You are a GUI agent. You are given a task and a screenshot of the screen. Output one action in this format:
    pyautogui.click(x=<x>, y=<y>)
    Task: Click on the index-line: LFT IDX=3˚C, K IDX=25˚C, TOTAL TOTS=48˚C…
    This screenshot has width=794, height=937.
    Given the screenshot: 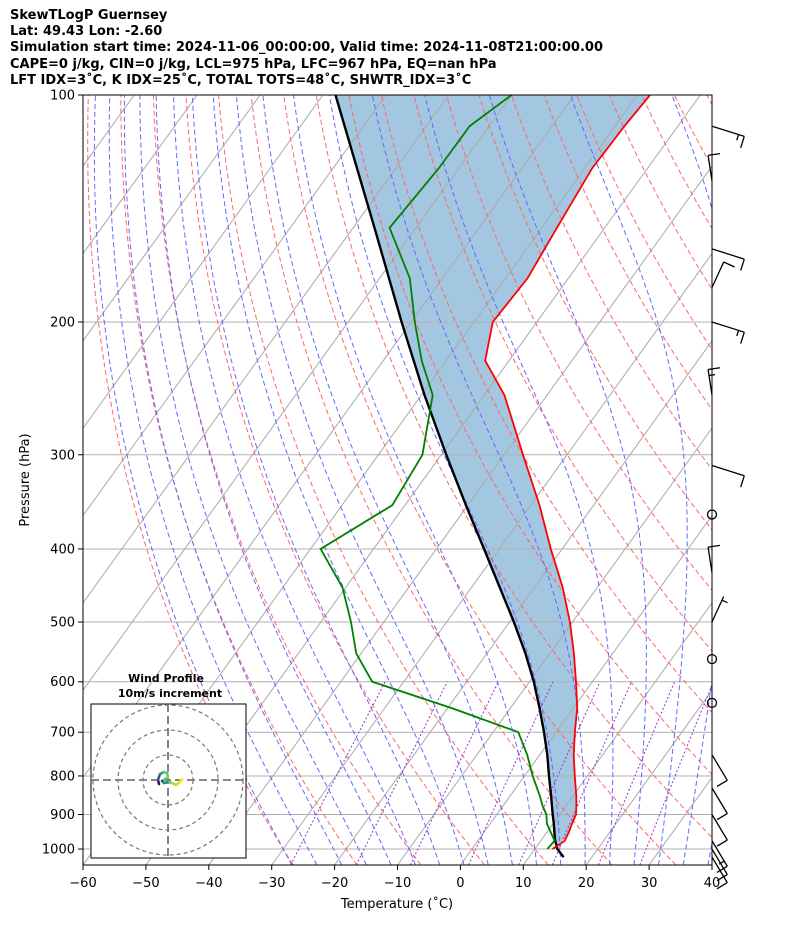 What is the action you would take?
    pyautogui.click(x=241, y=80)
    